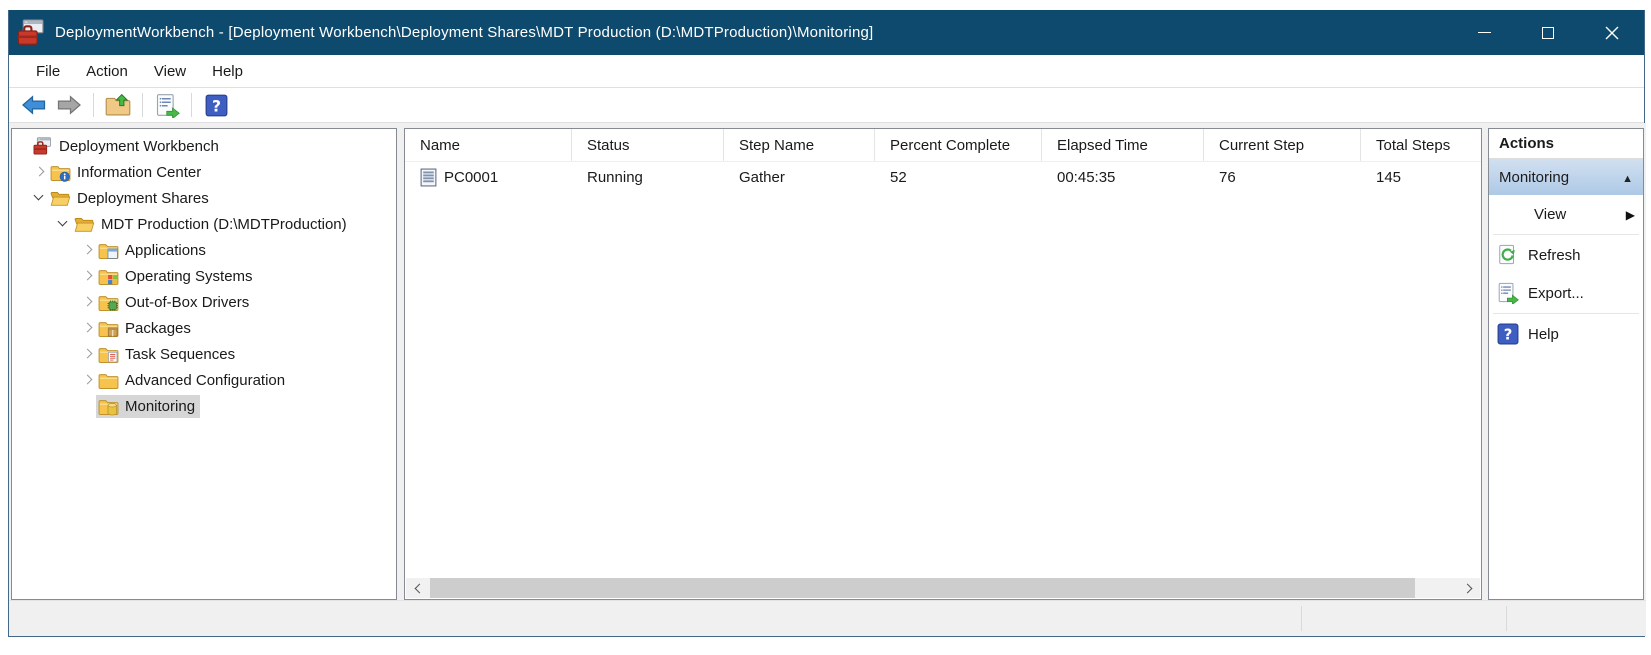 This screenshot has height=655, width=1651. What do you see at coordinates (204, 406) in the screenshot?
I see `tree-item-monitoring: Monitoring` at bounding box center [204, 406].